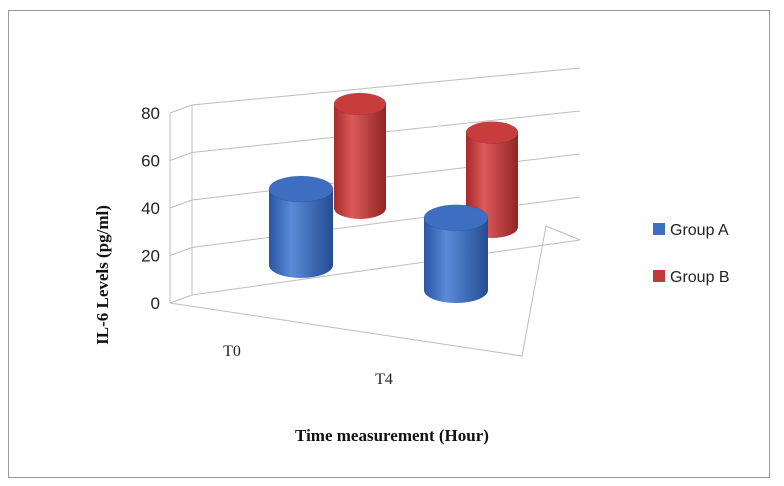  I want to click on bar-group-a-t0, so click(301, 226).